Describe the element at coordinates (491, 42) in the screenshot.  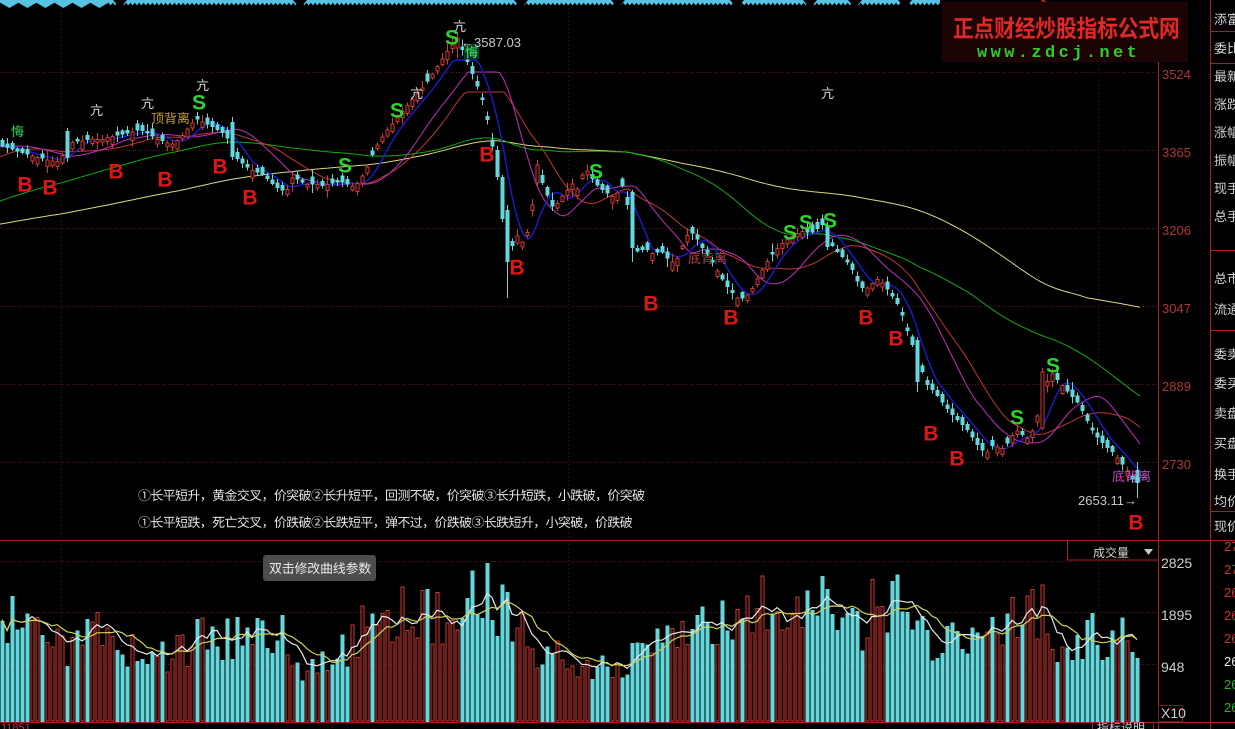
I see `svg-text: ←3587.03` at that location.